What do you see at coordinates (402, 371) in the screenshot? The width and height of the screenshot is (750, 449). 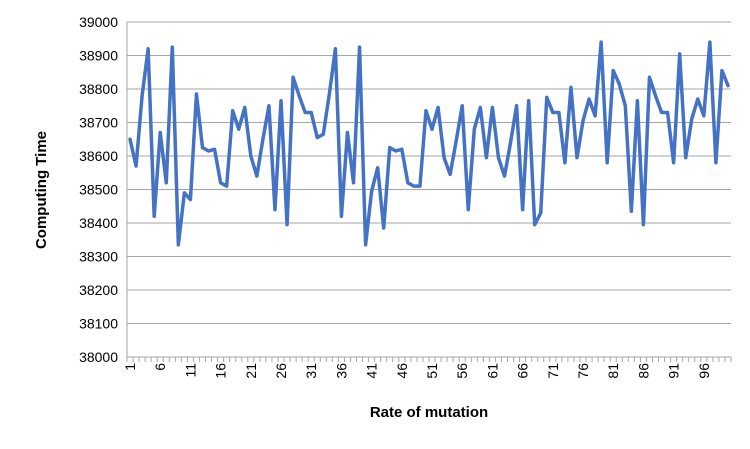 I see `x-tick-label: 46` at bounding box center [402, 371].